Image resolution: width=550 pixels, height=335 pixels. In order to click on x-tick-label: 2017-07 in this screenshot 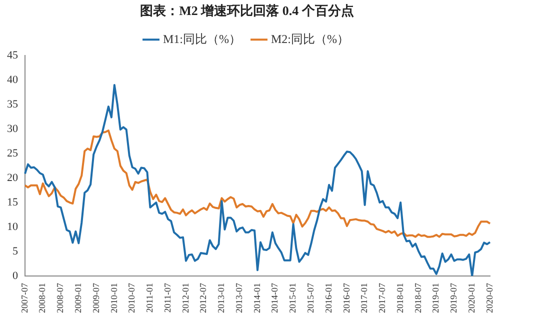, I will do `click(382, 298)`.